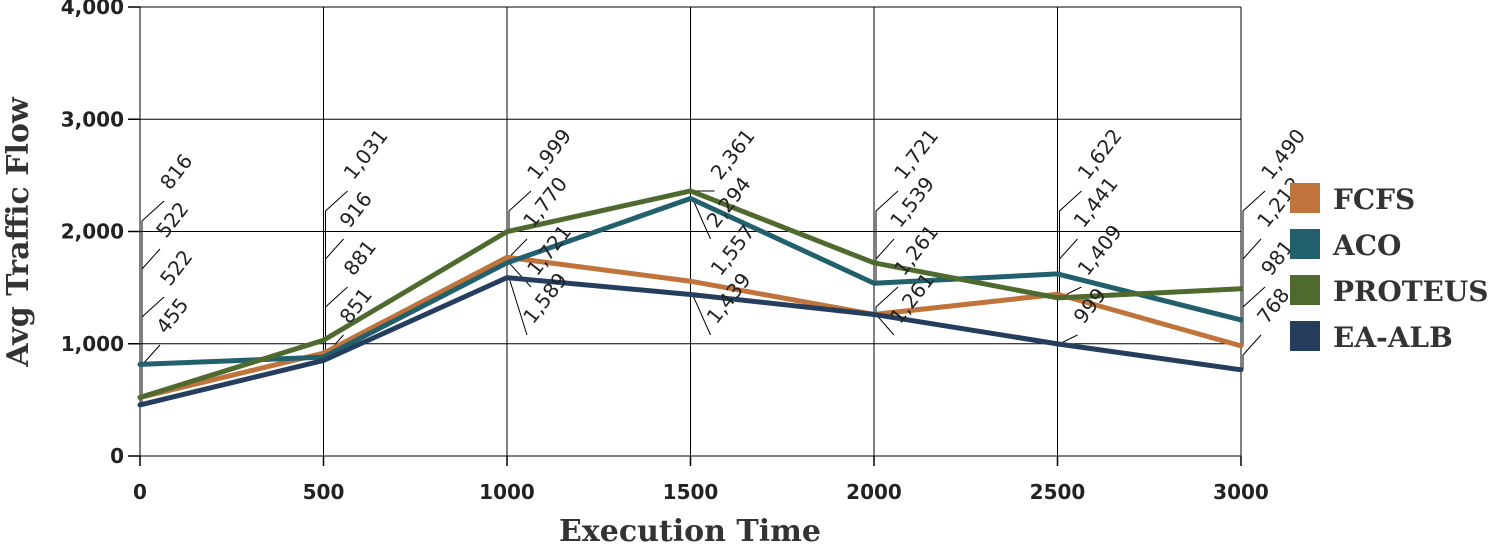  I want to click on data-label-proteus: 522, so click(172, 219).